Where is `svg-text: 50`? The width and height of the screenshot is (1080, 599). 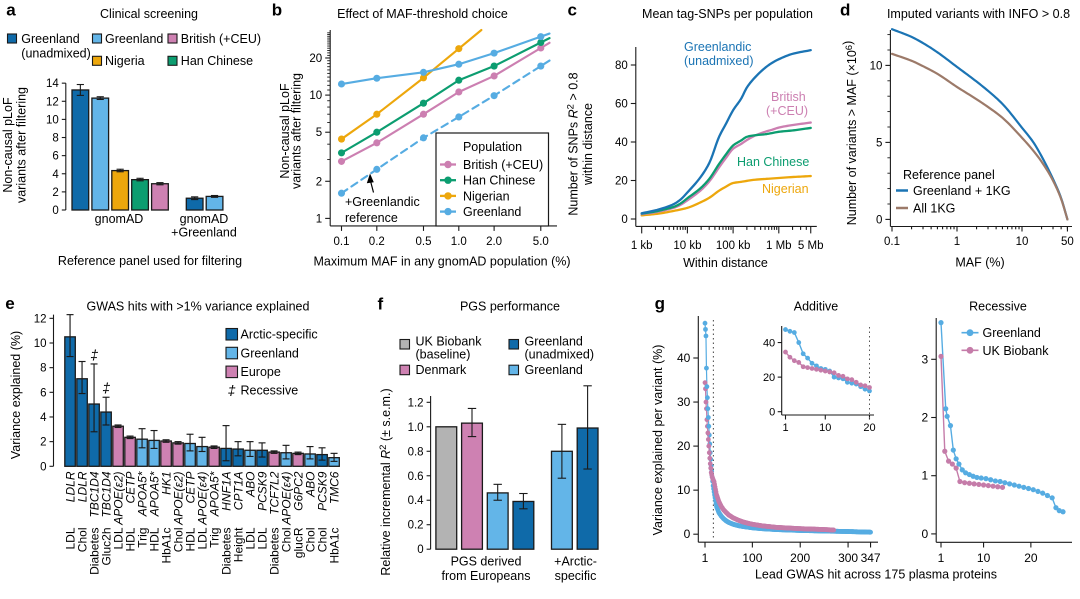
svg-text: 50 is located at coordinates (1067, 242).